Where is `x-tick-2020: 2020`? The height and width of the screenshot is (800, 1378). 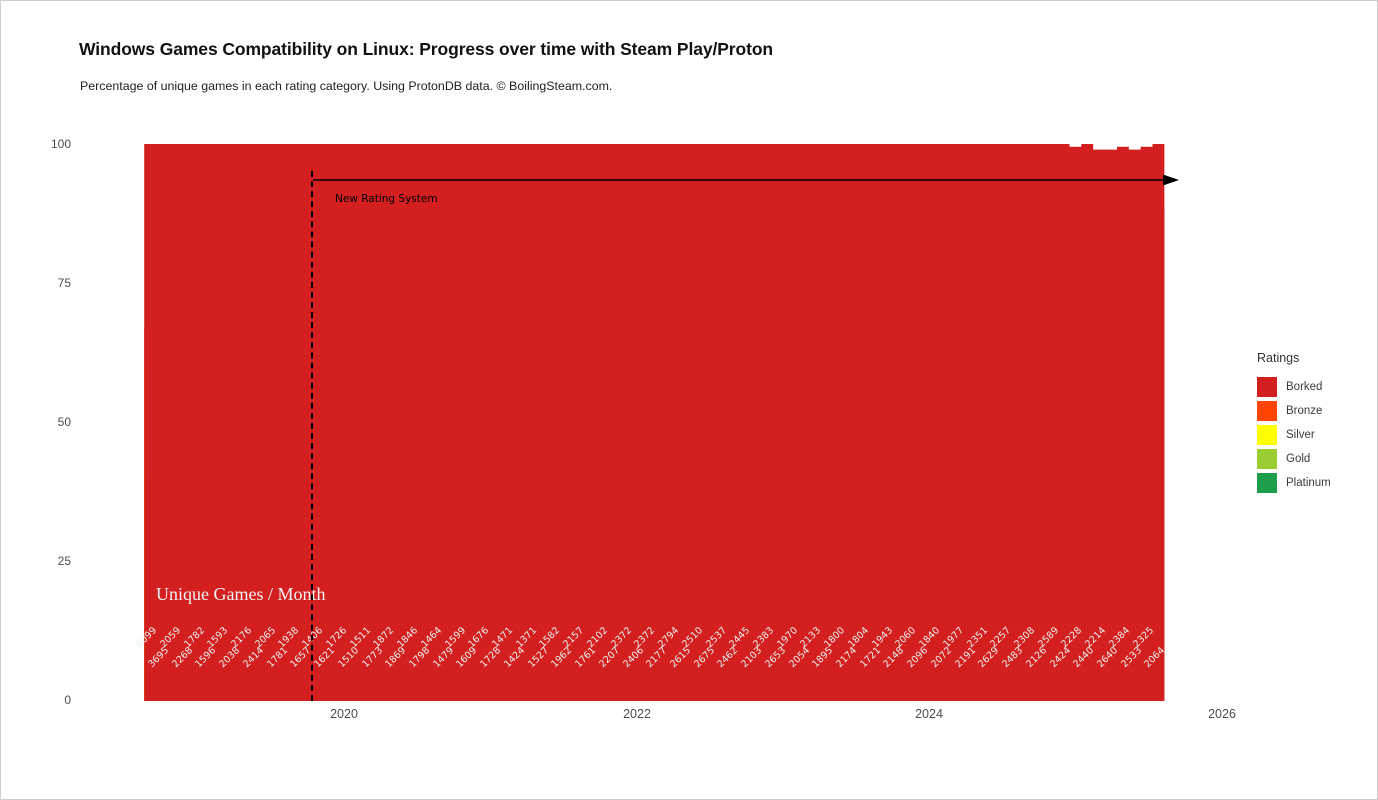 x-tick-2020: 2020 is located at coordinates (344, 714).